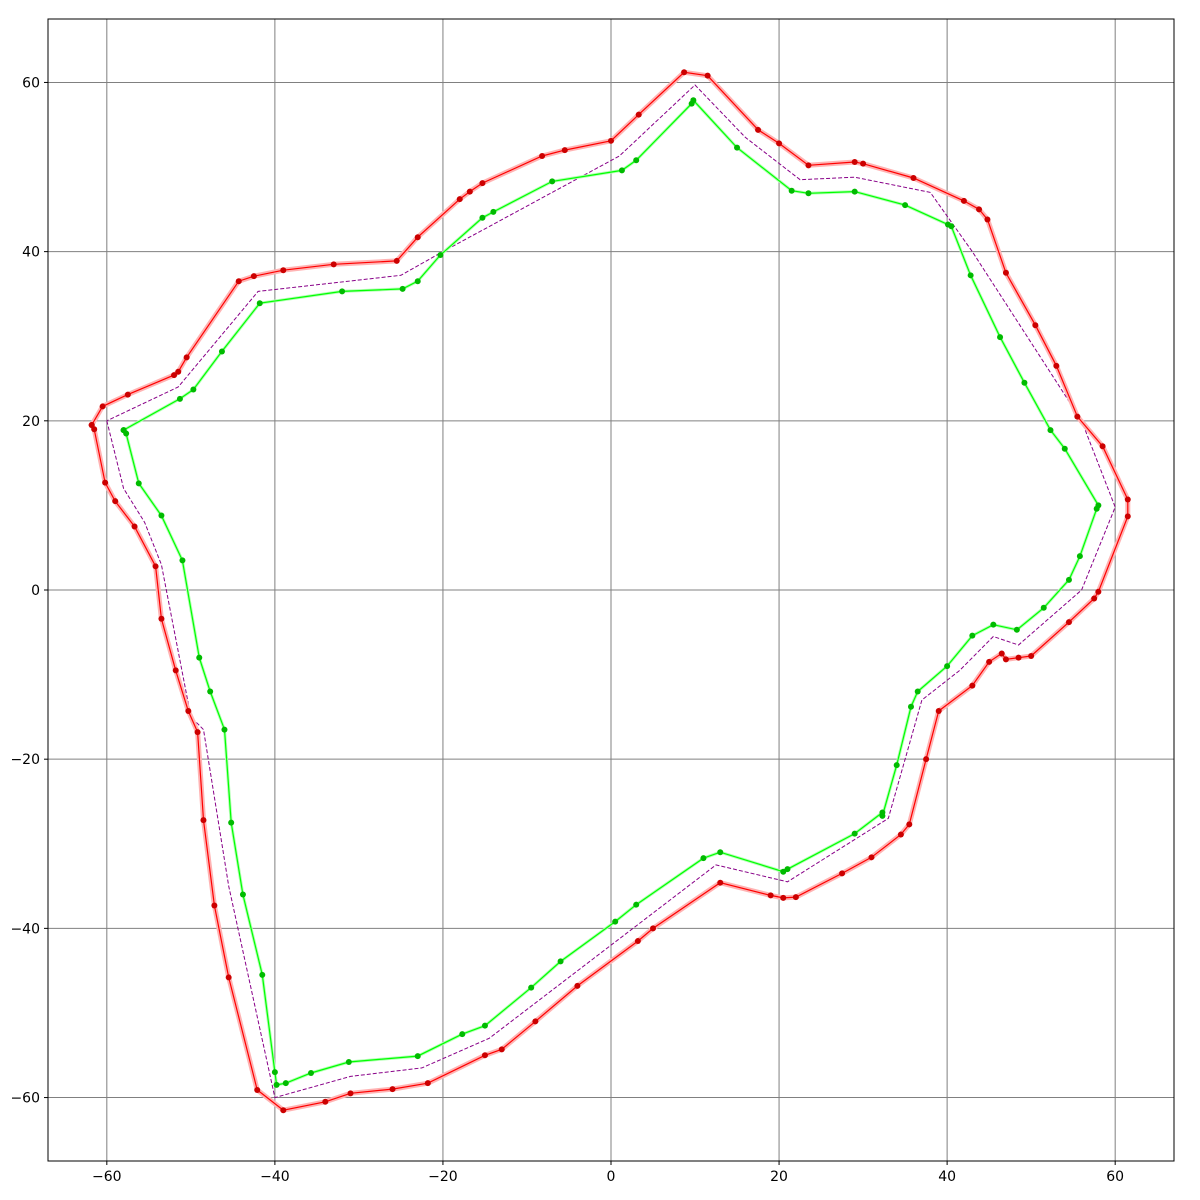  I want to click on y-axis: −60 −40 −20 0 20 40 60, so click(29, 591).